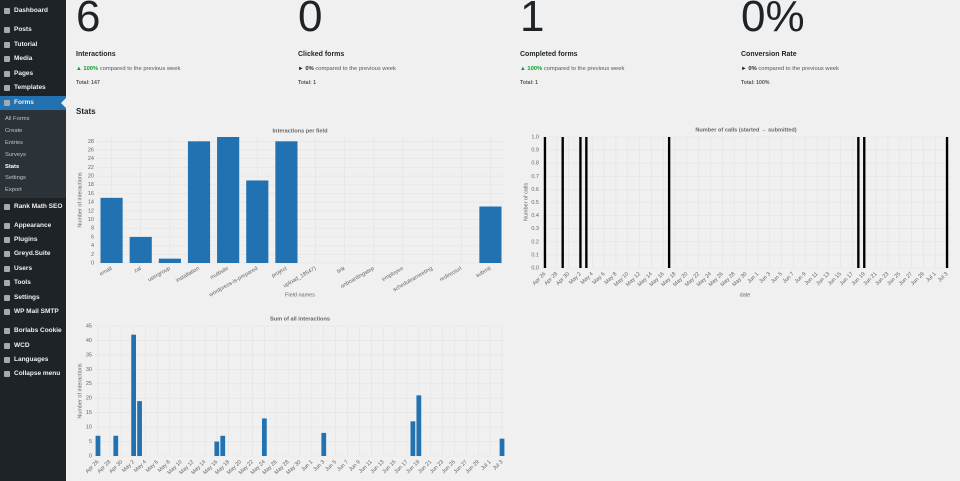 This screenshot has height=481, width=960. I want to click on menu-item: Posts, so click(23, 29).